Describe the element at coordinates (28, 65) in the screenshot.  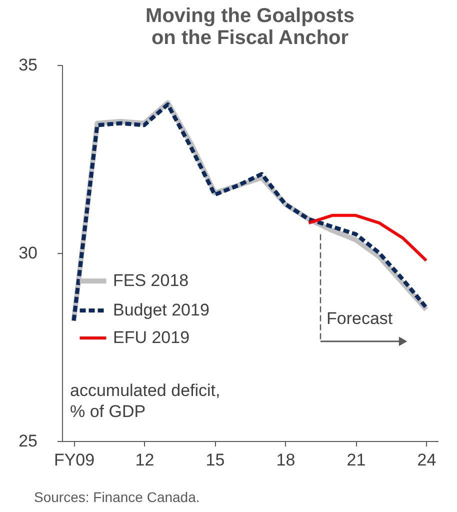
I see `y-tick-label: 35` at that location.